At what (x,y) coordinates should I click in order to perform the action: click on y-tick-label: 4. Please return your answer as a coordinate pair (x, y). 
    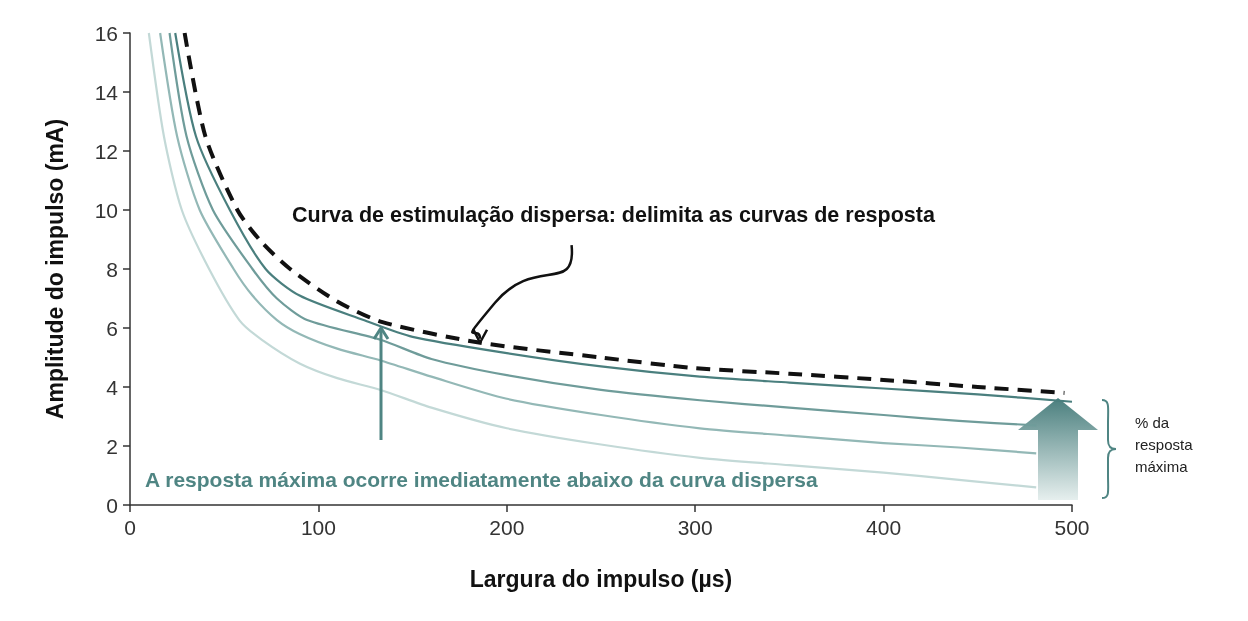
    Looking at the image, I should click on (112, 387).